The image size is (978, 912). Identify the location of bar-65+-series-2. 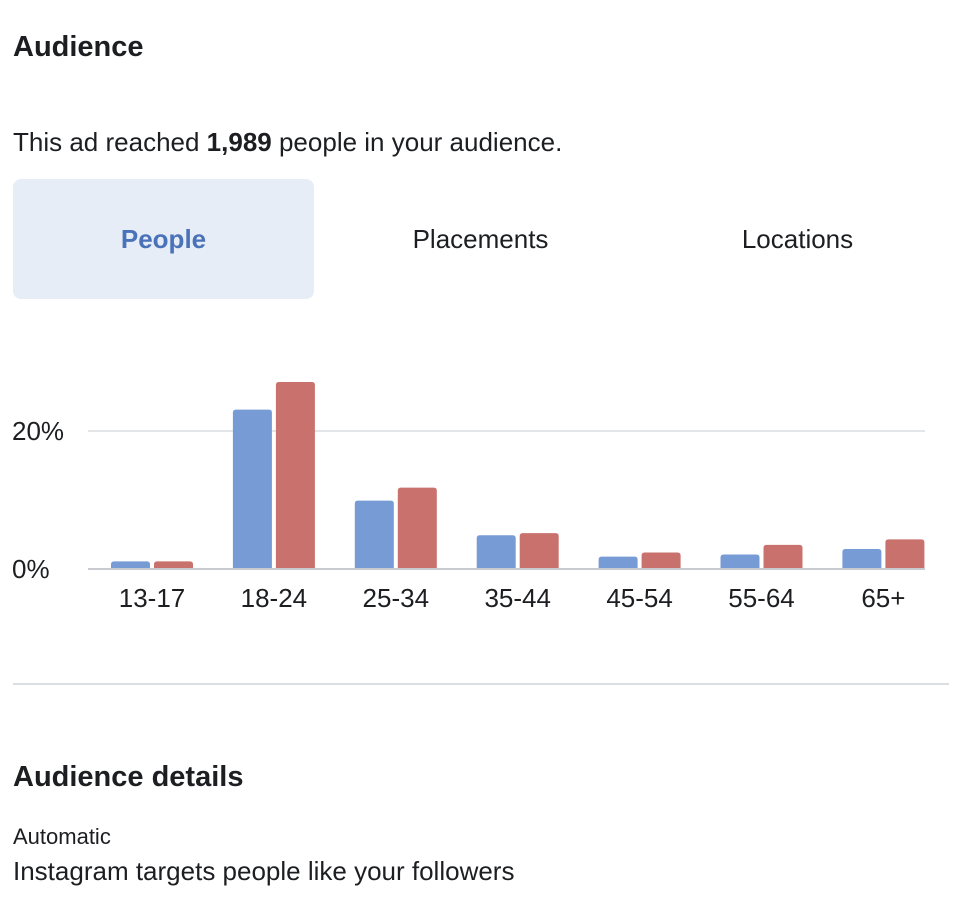
(905, 554).